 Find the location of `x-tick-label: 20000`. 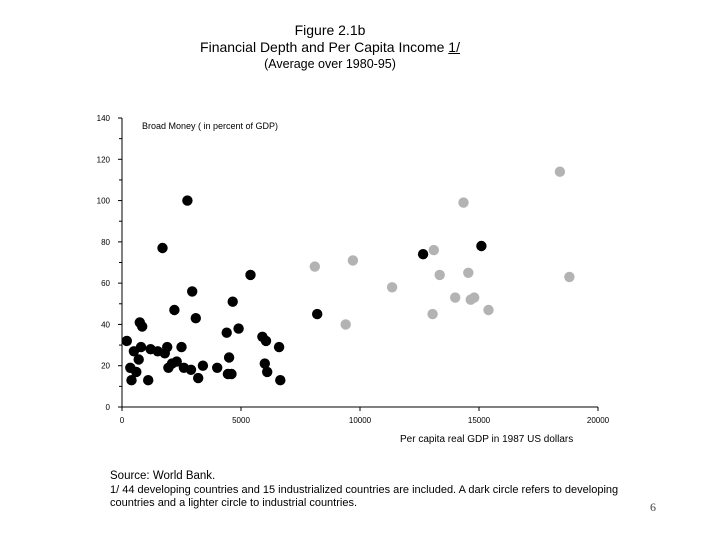

x-tick-label: 20000 is located at coordinates (598, 420).